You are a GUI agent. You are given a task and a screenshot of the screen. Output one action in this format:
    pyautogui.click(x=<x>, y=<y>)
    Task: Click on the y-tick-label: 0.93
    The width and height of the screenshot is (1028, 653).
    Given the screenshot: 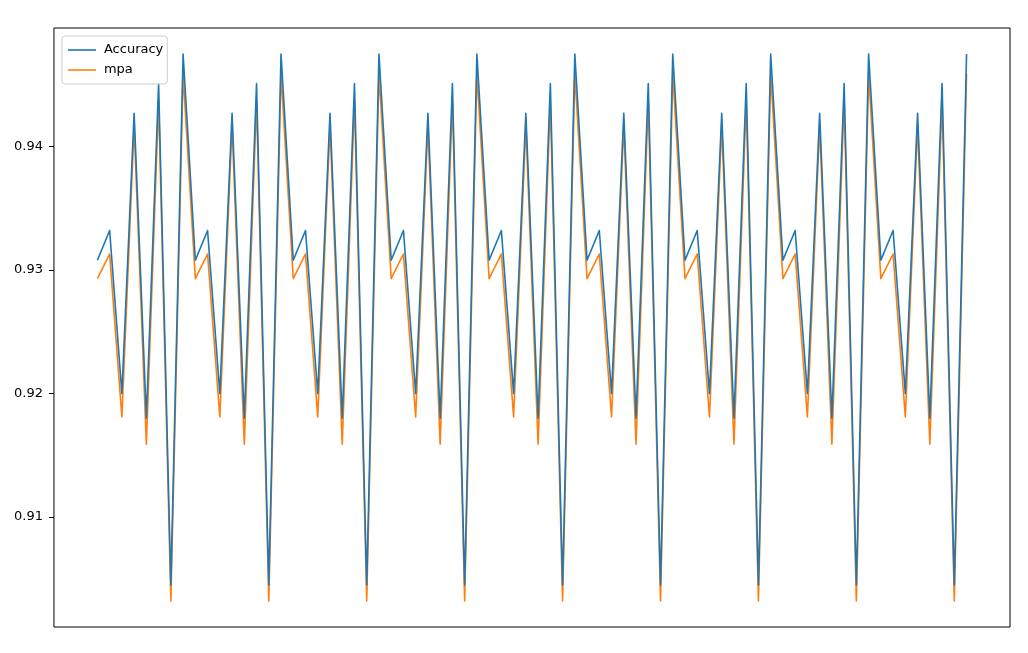 What is the action you would take?
    pyautogui.click(x=28, y=269)
    